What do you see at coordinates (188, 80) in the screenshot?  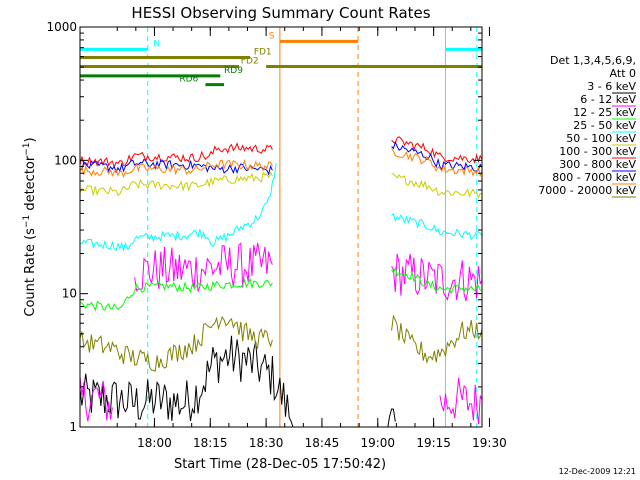 I see `annotation-label-5: RD6` at bounding box center [188, 80].